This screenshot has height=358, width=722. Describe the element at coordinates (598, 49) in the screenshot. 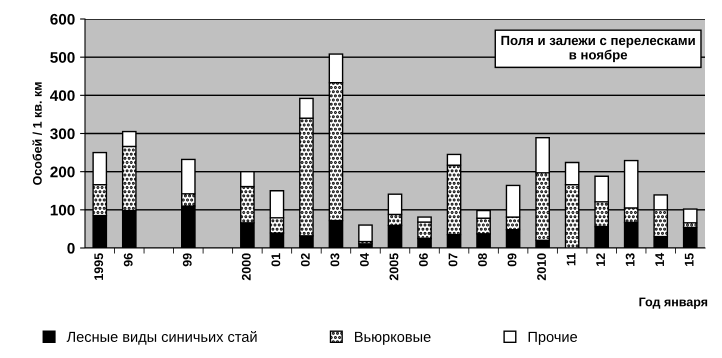

I see `annotation: Поля и залежи с перелесками в ноябре` at that location.